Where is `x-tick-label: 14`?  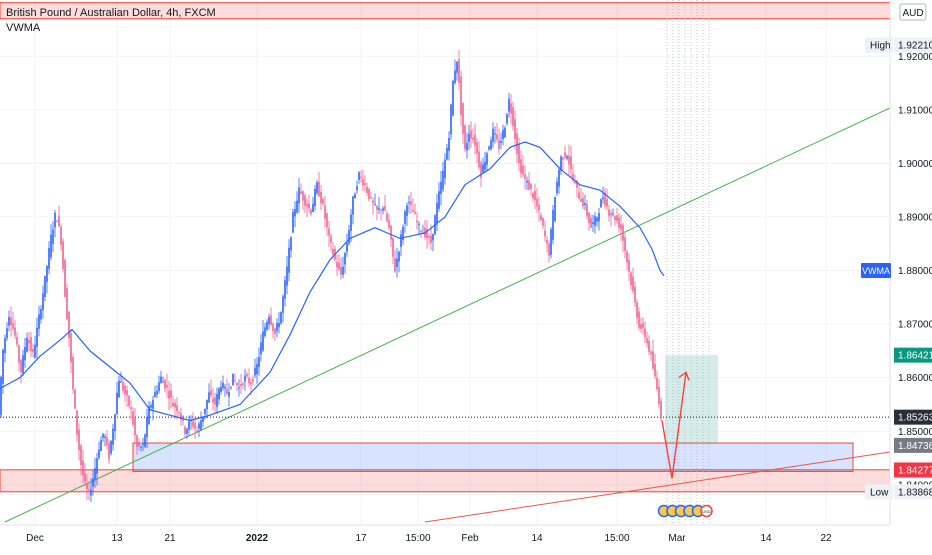
x-tick-label: 14 is located at coordinates (766, 538).